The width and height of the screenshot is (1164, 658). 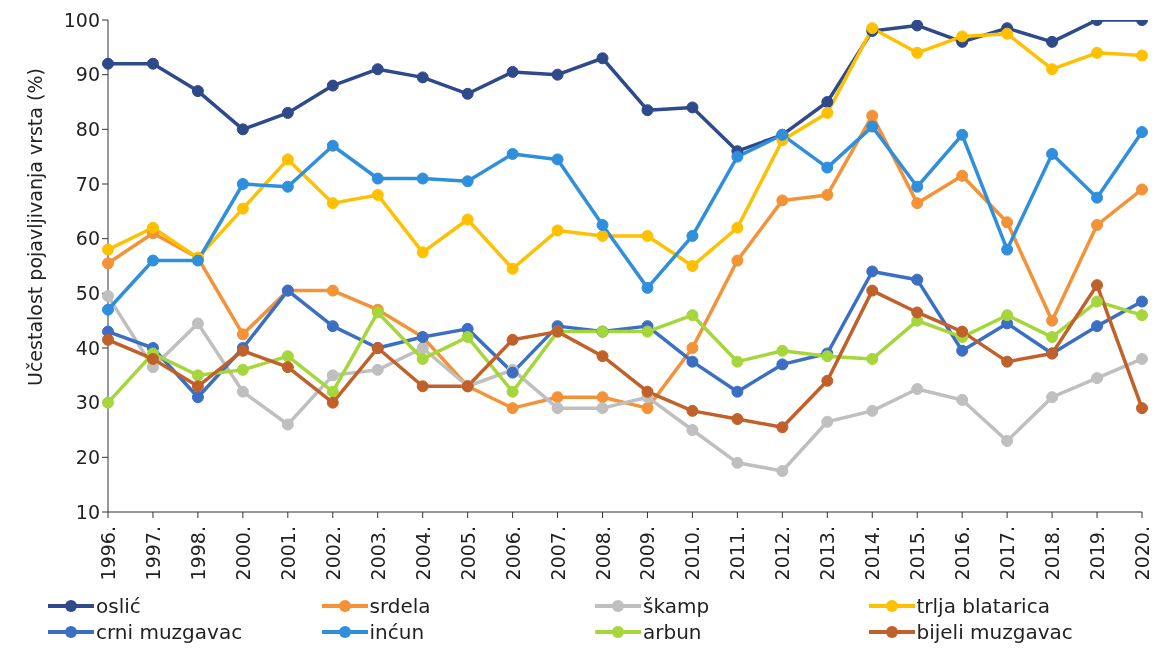 I want to click on y-tick-label: 100, so click(x=81, y=19).